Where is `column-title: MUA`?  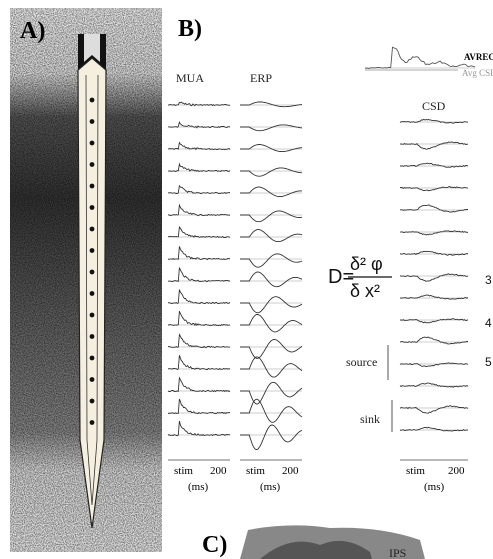
column-title: MUA is located at coordinates (190, 78).